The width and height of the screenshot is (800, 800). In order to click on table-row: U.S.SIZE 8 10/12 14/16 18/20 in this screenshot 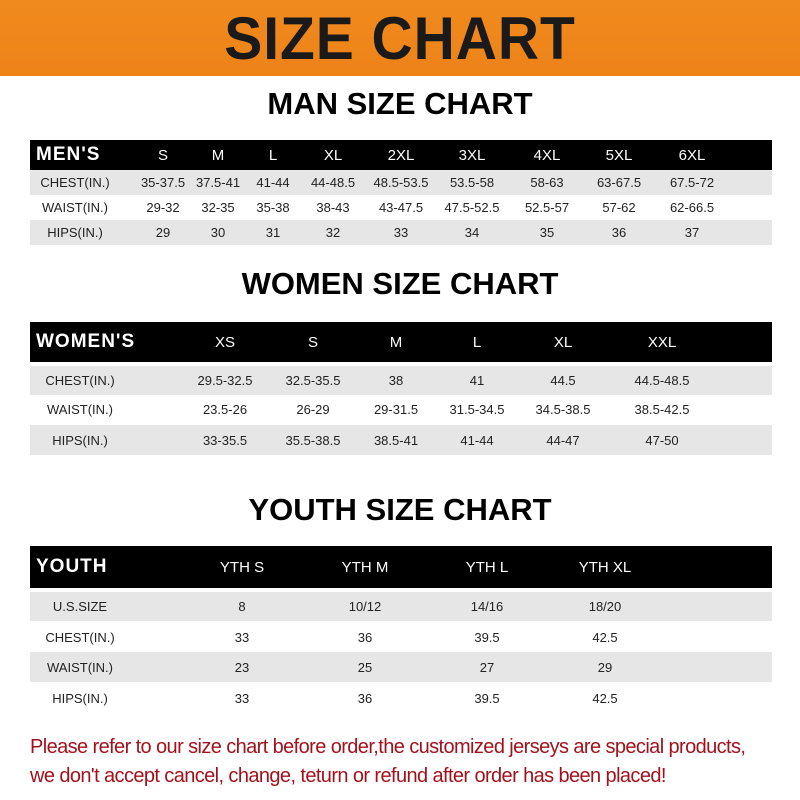, I will do `click(401, 606)`.